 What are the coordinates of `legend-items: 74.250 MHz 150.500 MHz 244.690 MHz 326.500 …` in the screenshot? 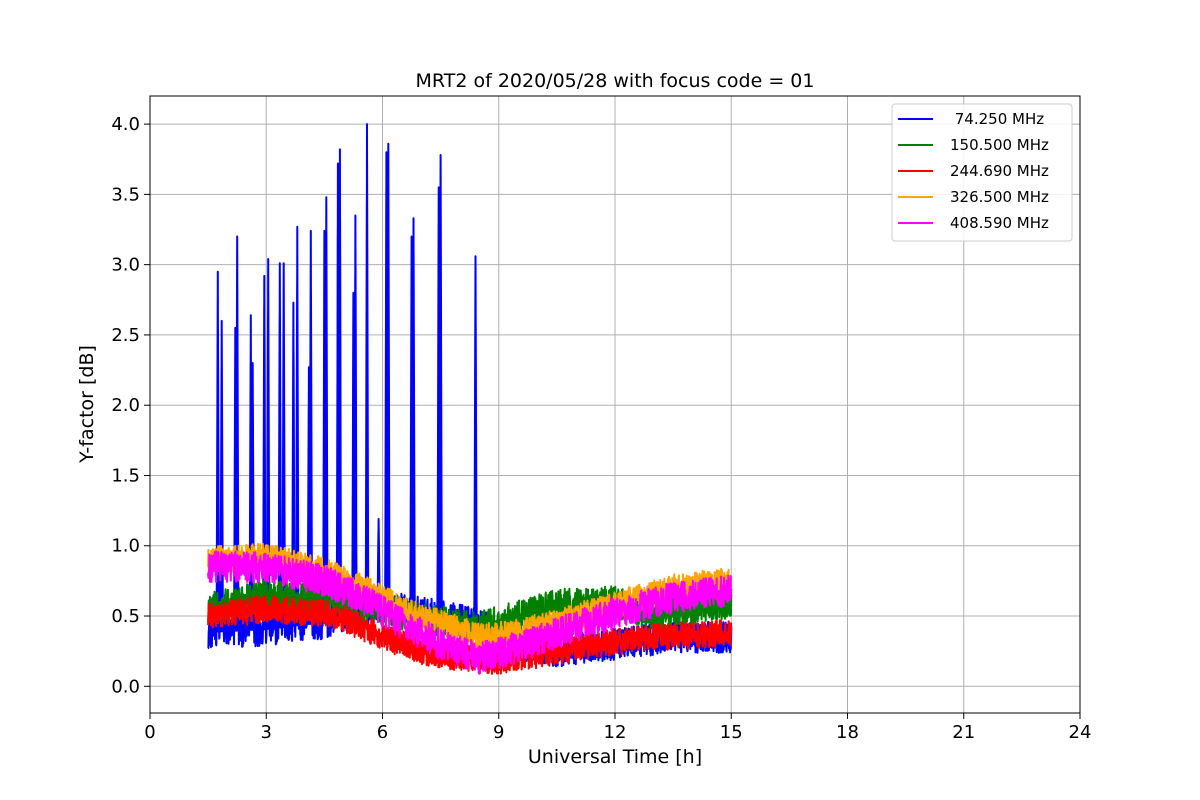 It's located at (973, 171).